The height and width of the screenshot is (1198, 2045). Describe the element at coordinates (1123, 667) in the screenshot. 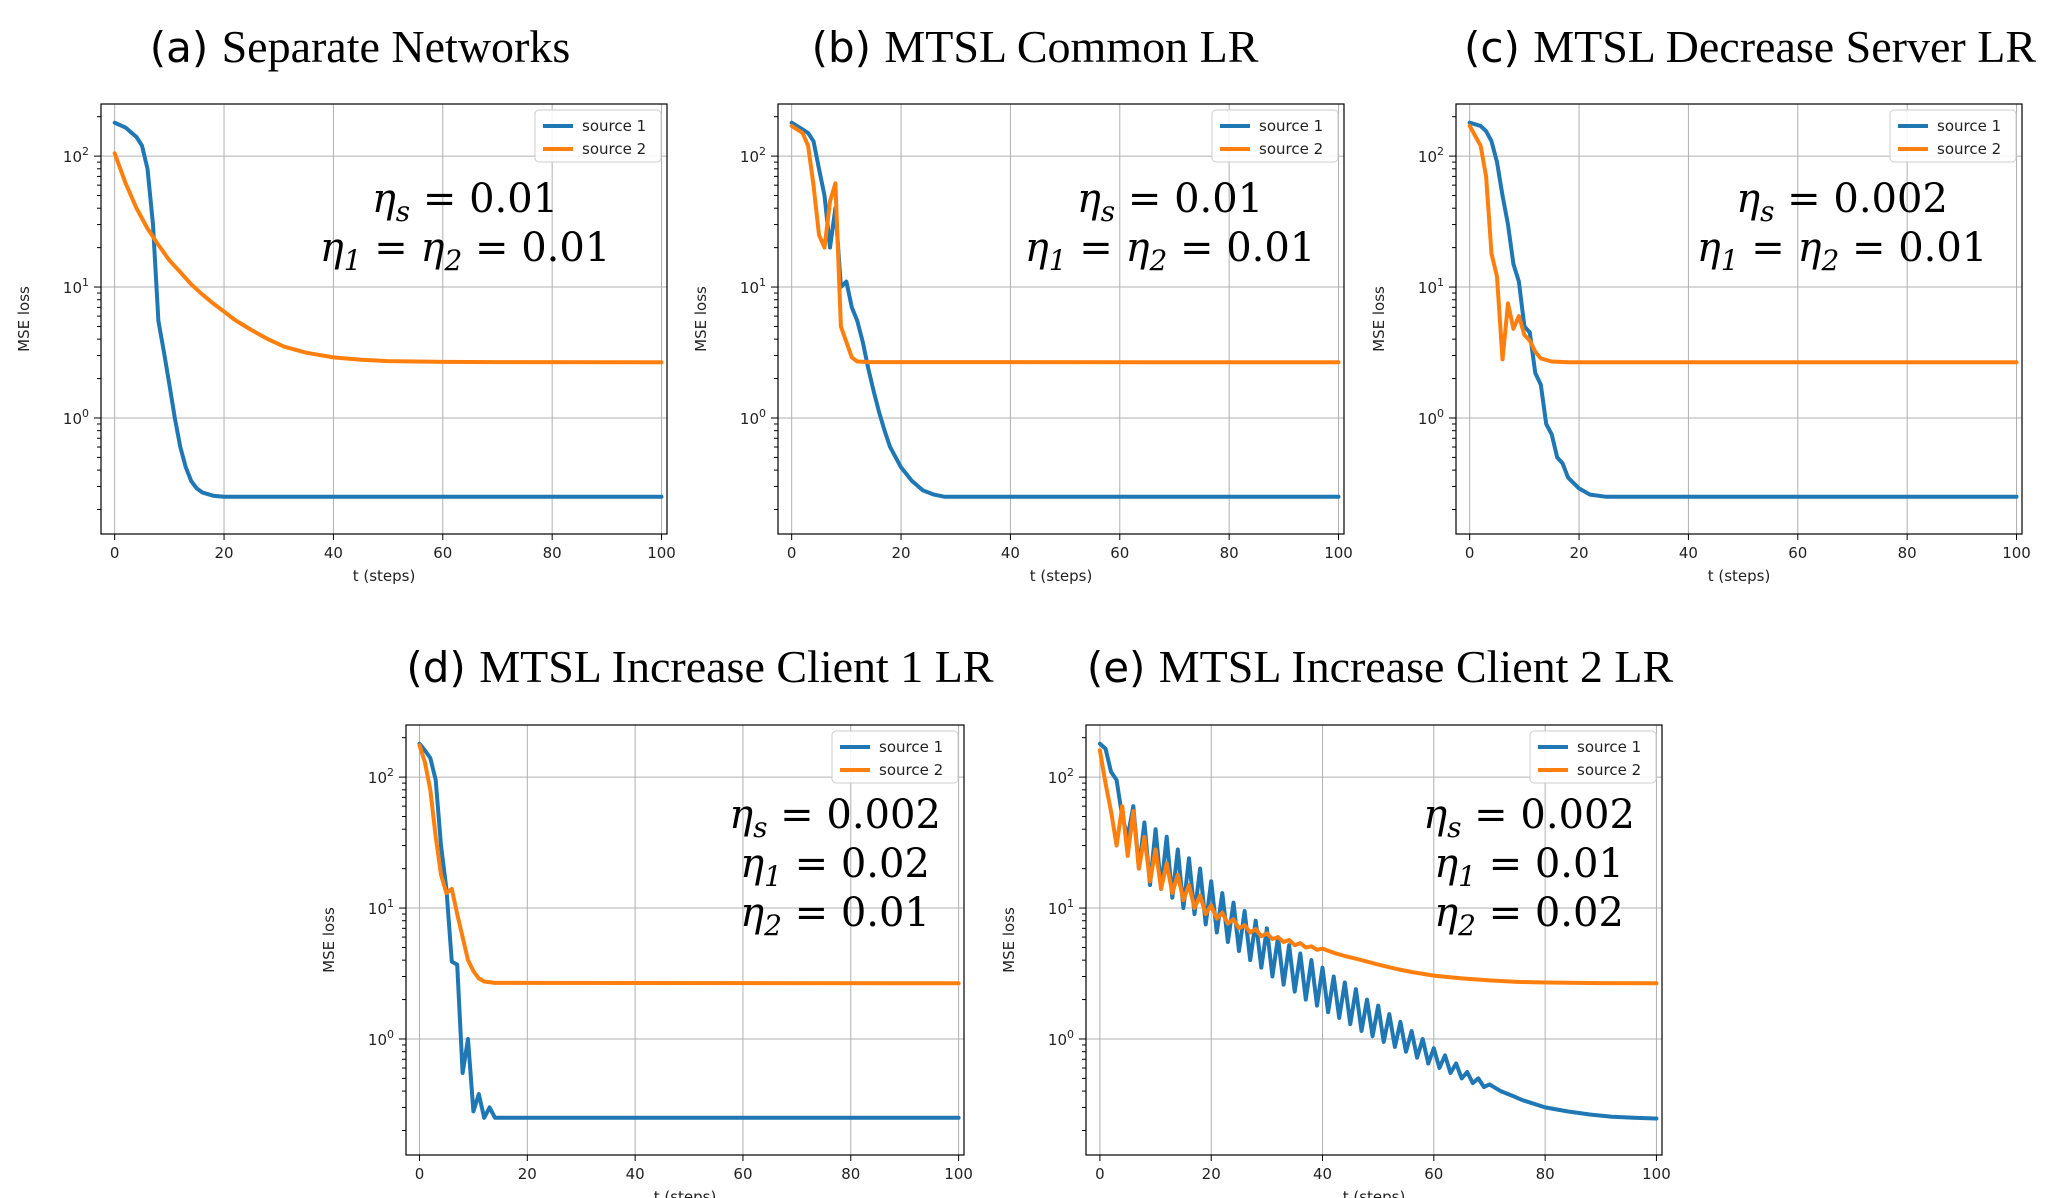

I see `chart-label: (e)` at that location.